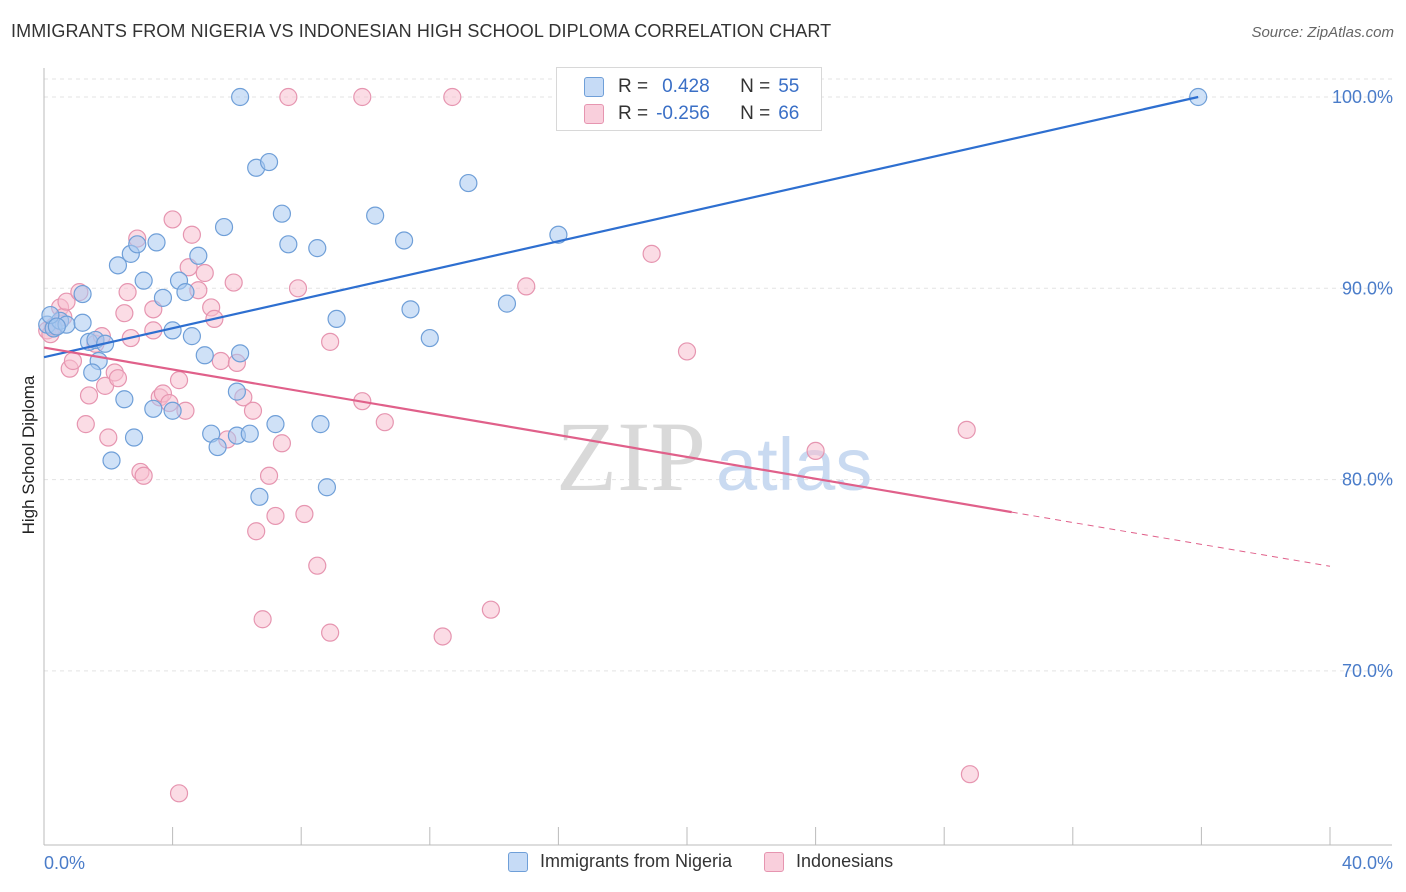 The height and width of the screenshot is (892, 1406). I want to click on legend-n-value: 55, so click(789, 86).